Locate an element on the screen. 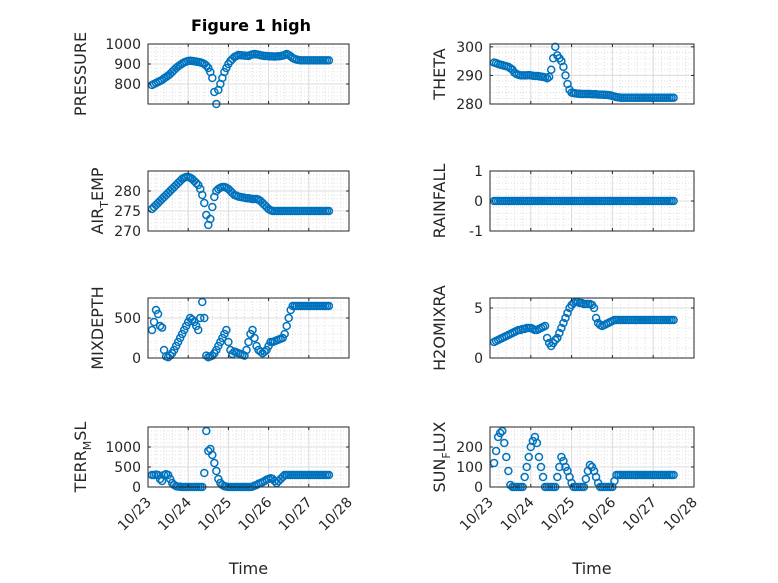  y-axis-label-rest: EMP is located at coordinates (97, 184).